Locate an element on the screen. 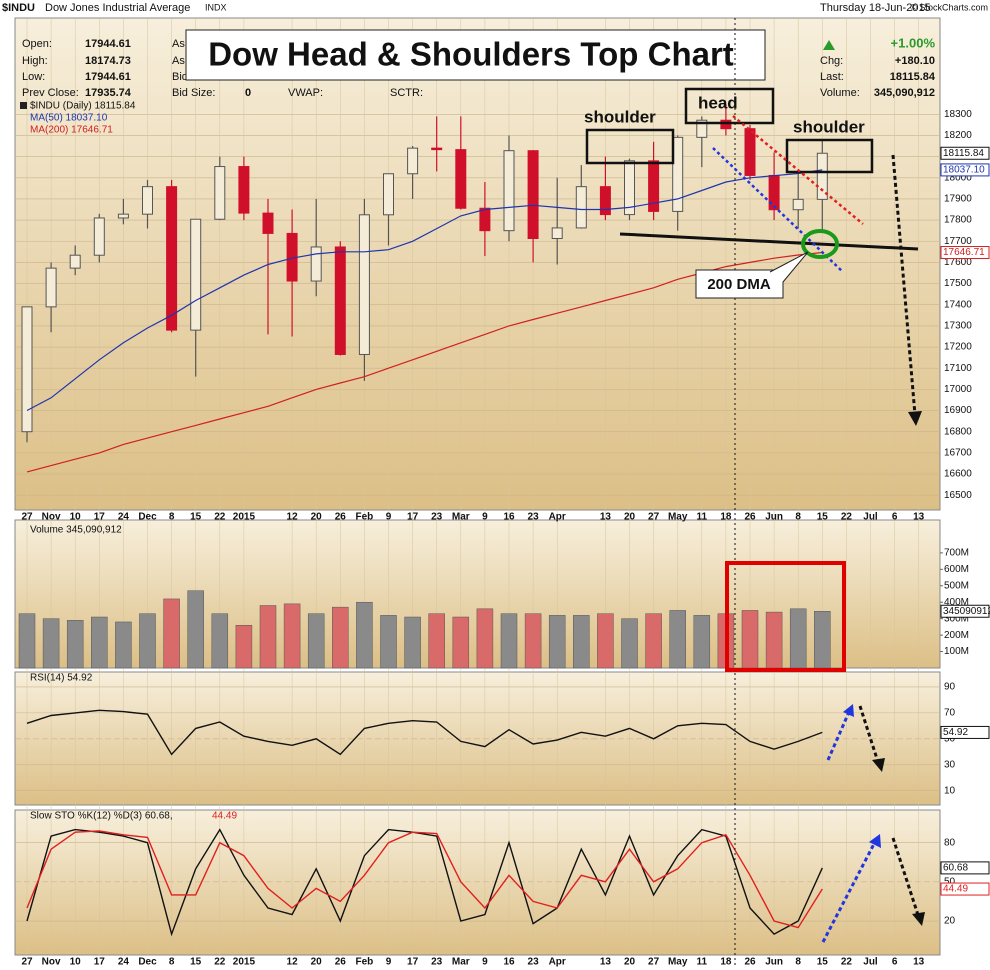 This screenshot has width=990, height=970. series-line is located at coordinates (424, 882).